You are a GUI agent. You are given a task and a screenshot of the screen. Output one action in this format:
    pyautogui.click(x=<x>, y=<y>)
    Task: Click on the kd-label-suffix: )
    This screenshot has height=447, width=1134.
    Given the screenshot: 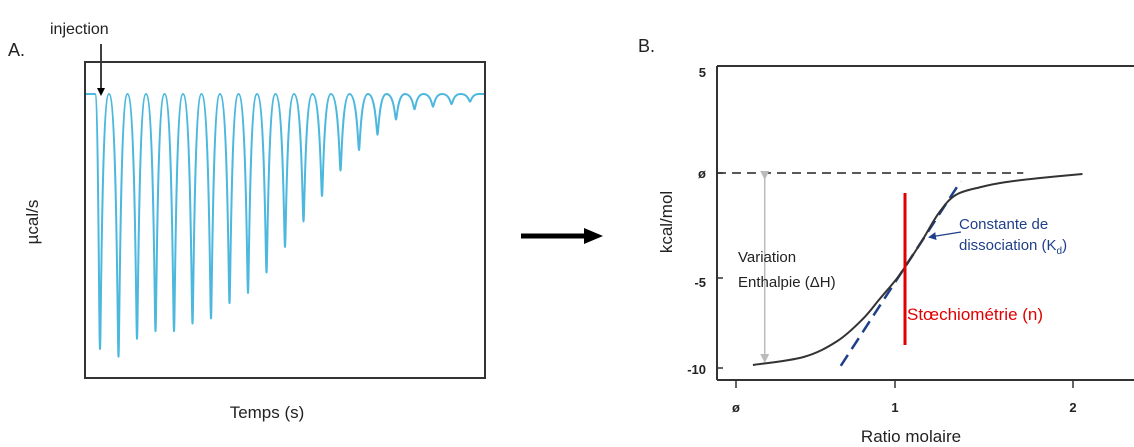 What is the action you would take?
    pyautogui.click(x=1064, y=245)
    